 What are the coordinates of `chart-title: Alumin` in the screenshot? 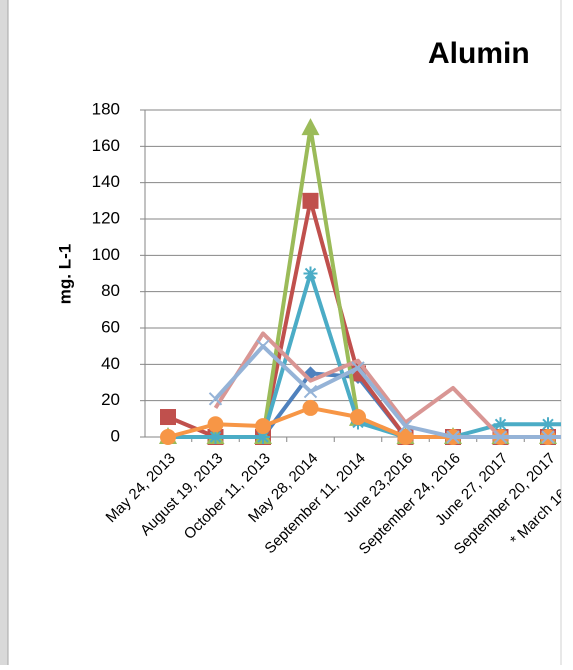 It's located at (479, 53).